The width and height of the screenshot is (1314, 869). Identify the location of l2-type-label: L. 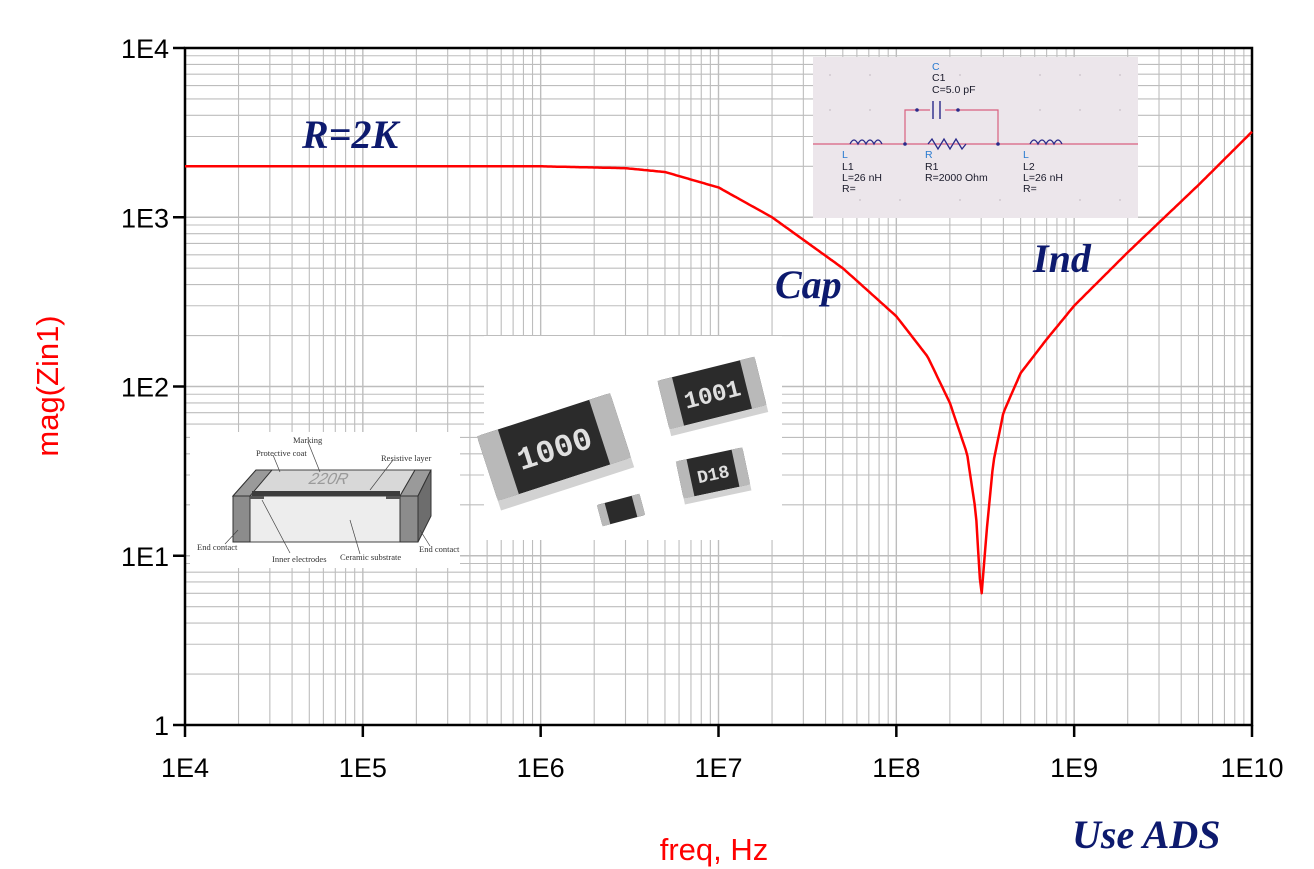
(1026, 155).